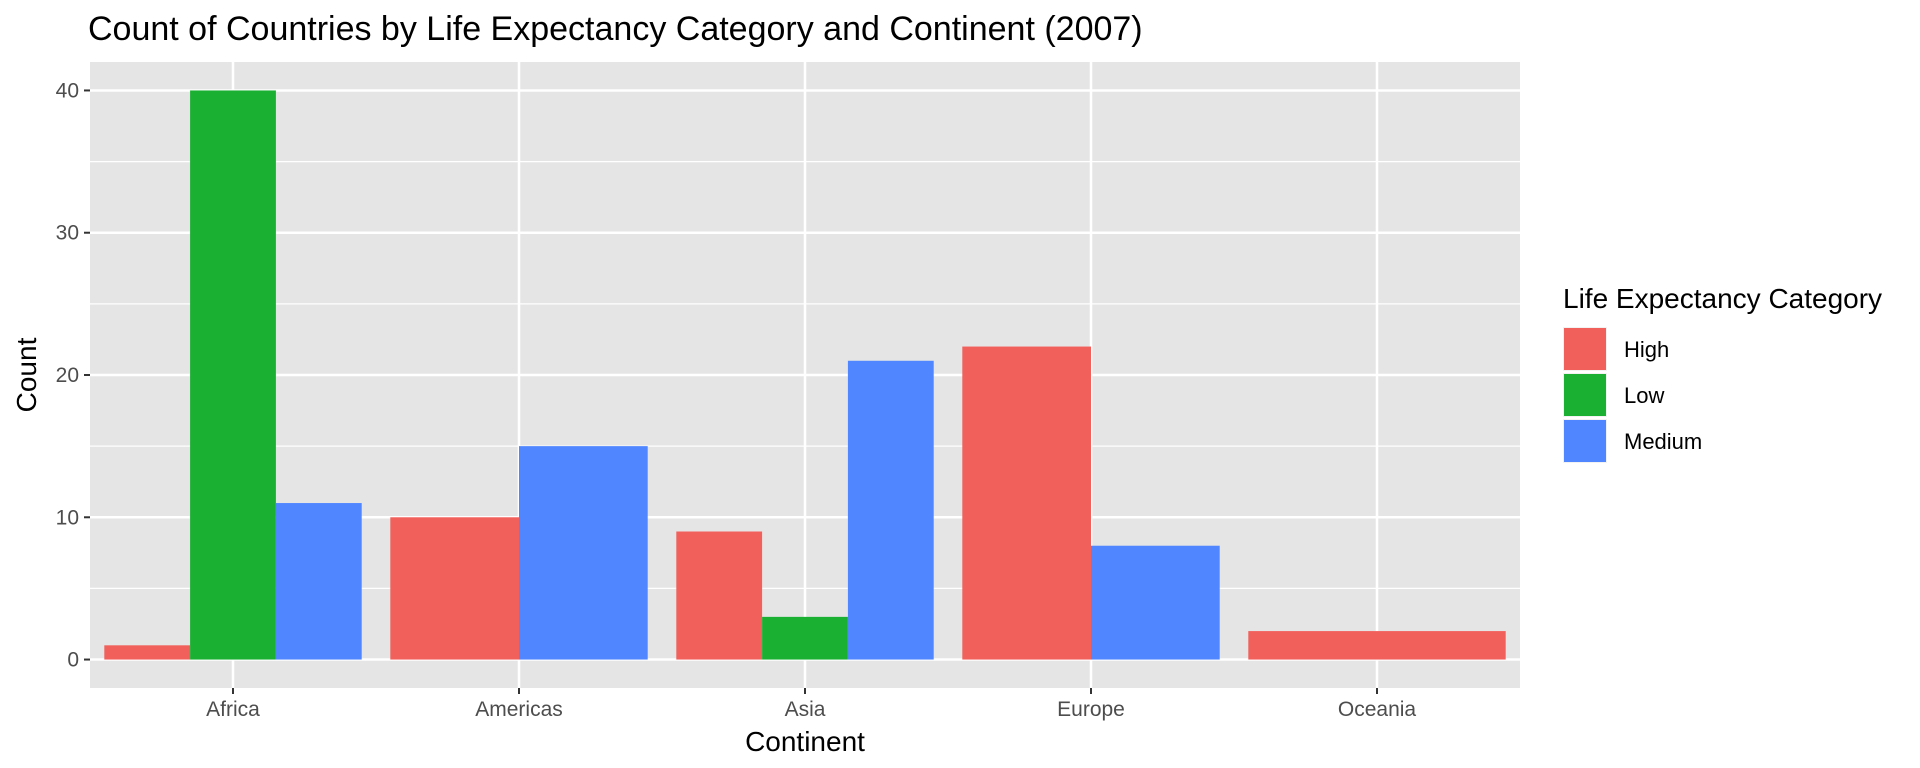 Image resolution: width=1920 pixels, height=768 pixels. I want to click on x-tick-label: Asia, so click(805, 709).